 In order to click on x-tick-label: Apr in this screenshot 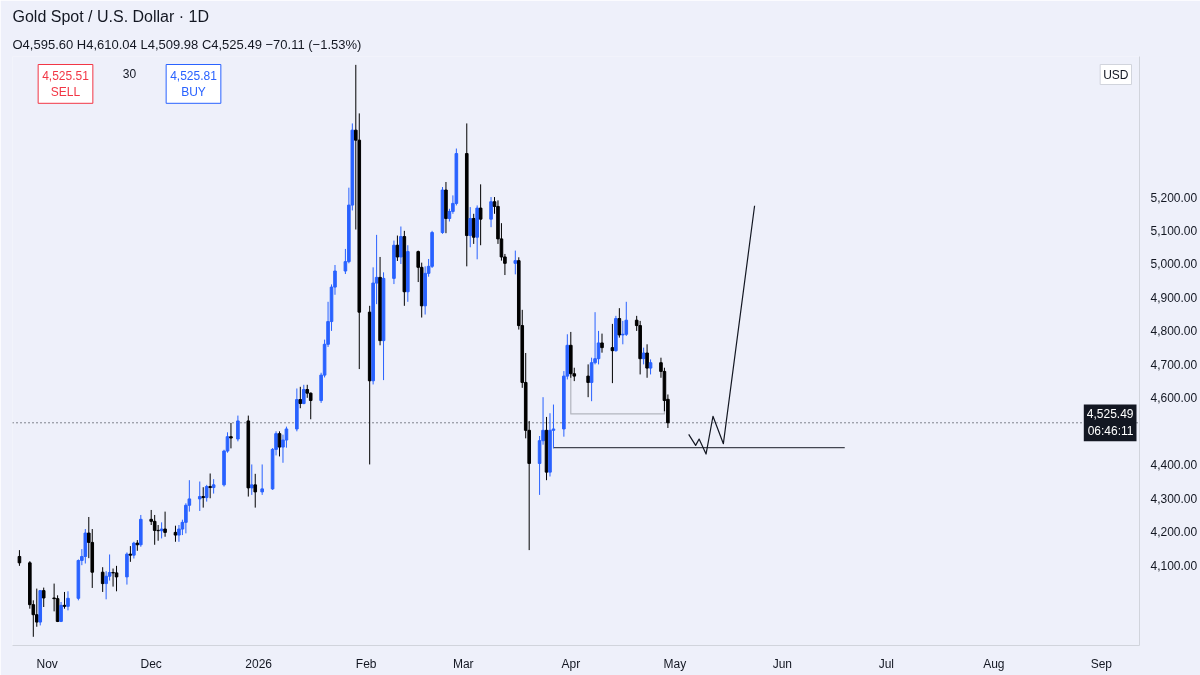, I will do `click(571, 663)`.